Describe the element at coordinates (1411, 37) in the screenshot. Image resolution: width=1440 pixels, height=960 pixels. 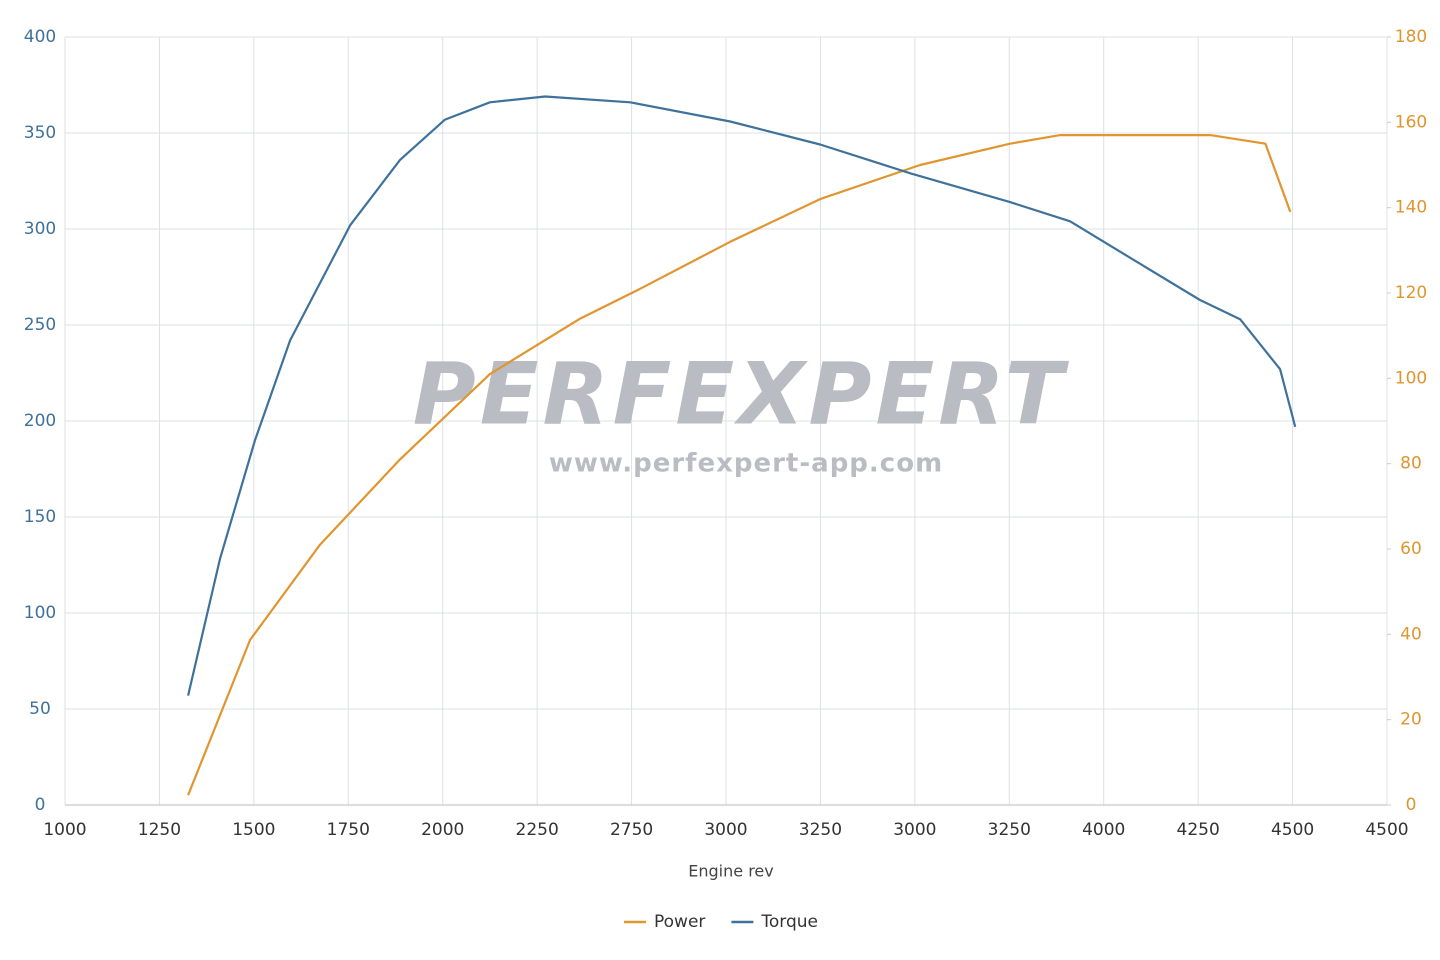
I see `y2-tick-label: 180` at that location.